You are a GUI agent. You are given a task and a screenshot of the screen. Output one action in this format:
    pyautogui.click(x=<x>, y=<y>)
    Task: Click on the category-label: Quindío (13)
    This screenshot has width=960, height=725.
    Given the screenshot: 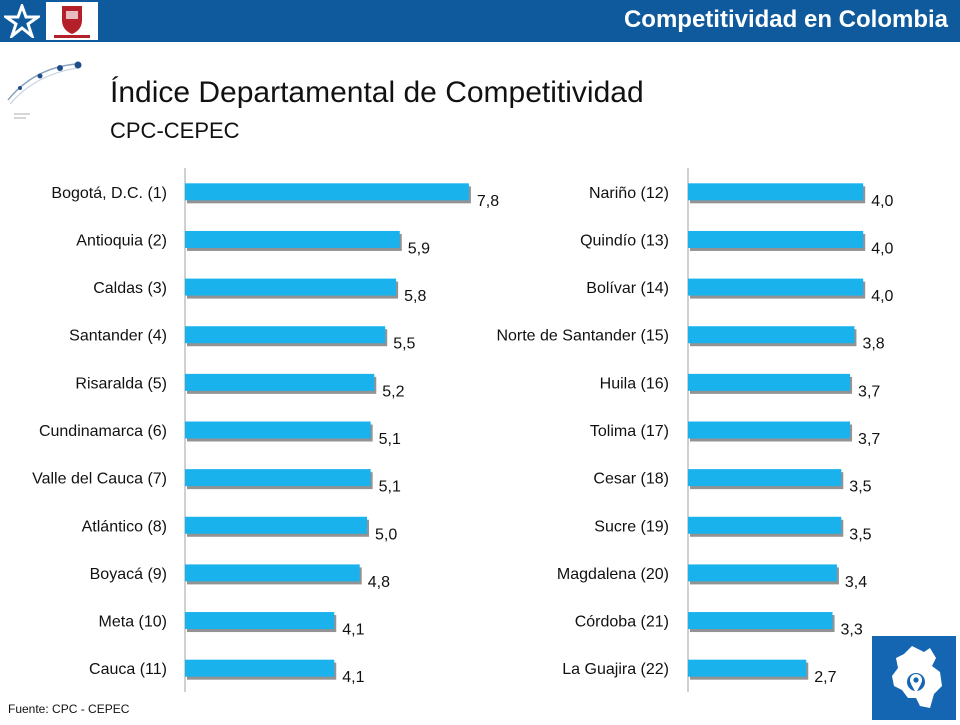 What is the action you would take?
    pyautogui.click(x=624, y=240)
    